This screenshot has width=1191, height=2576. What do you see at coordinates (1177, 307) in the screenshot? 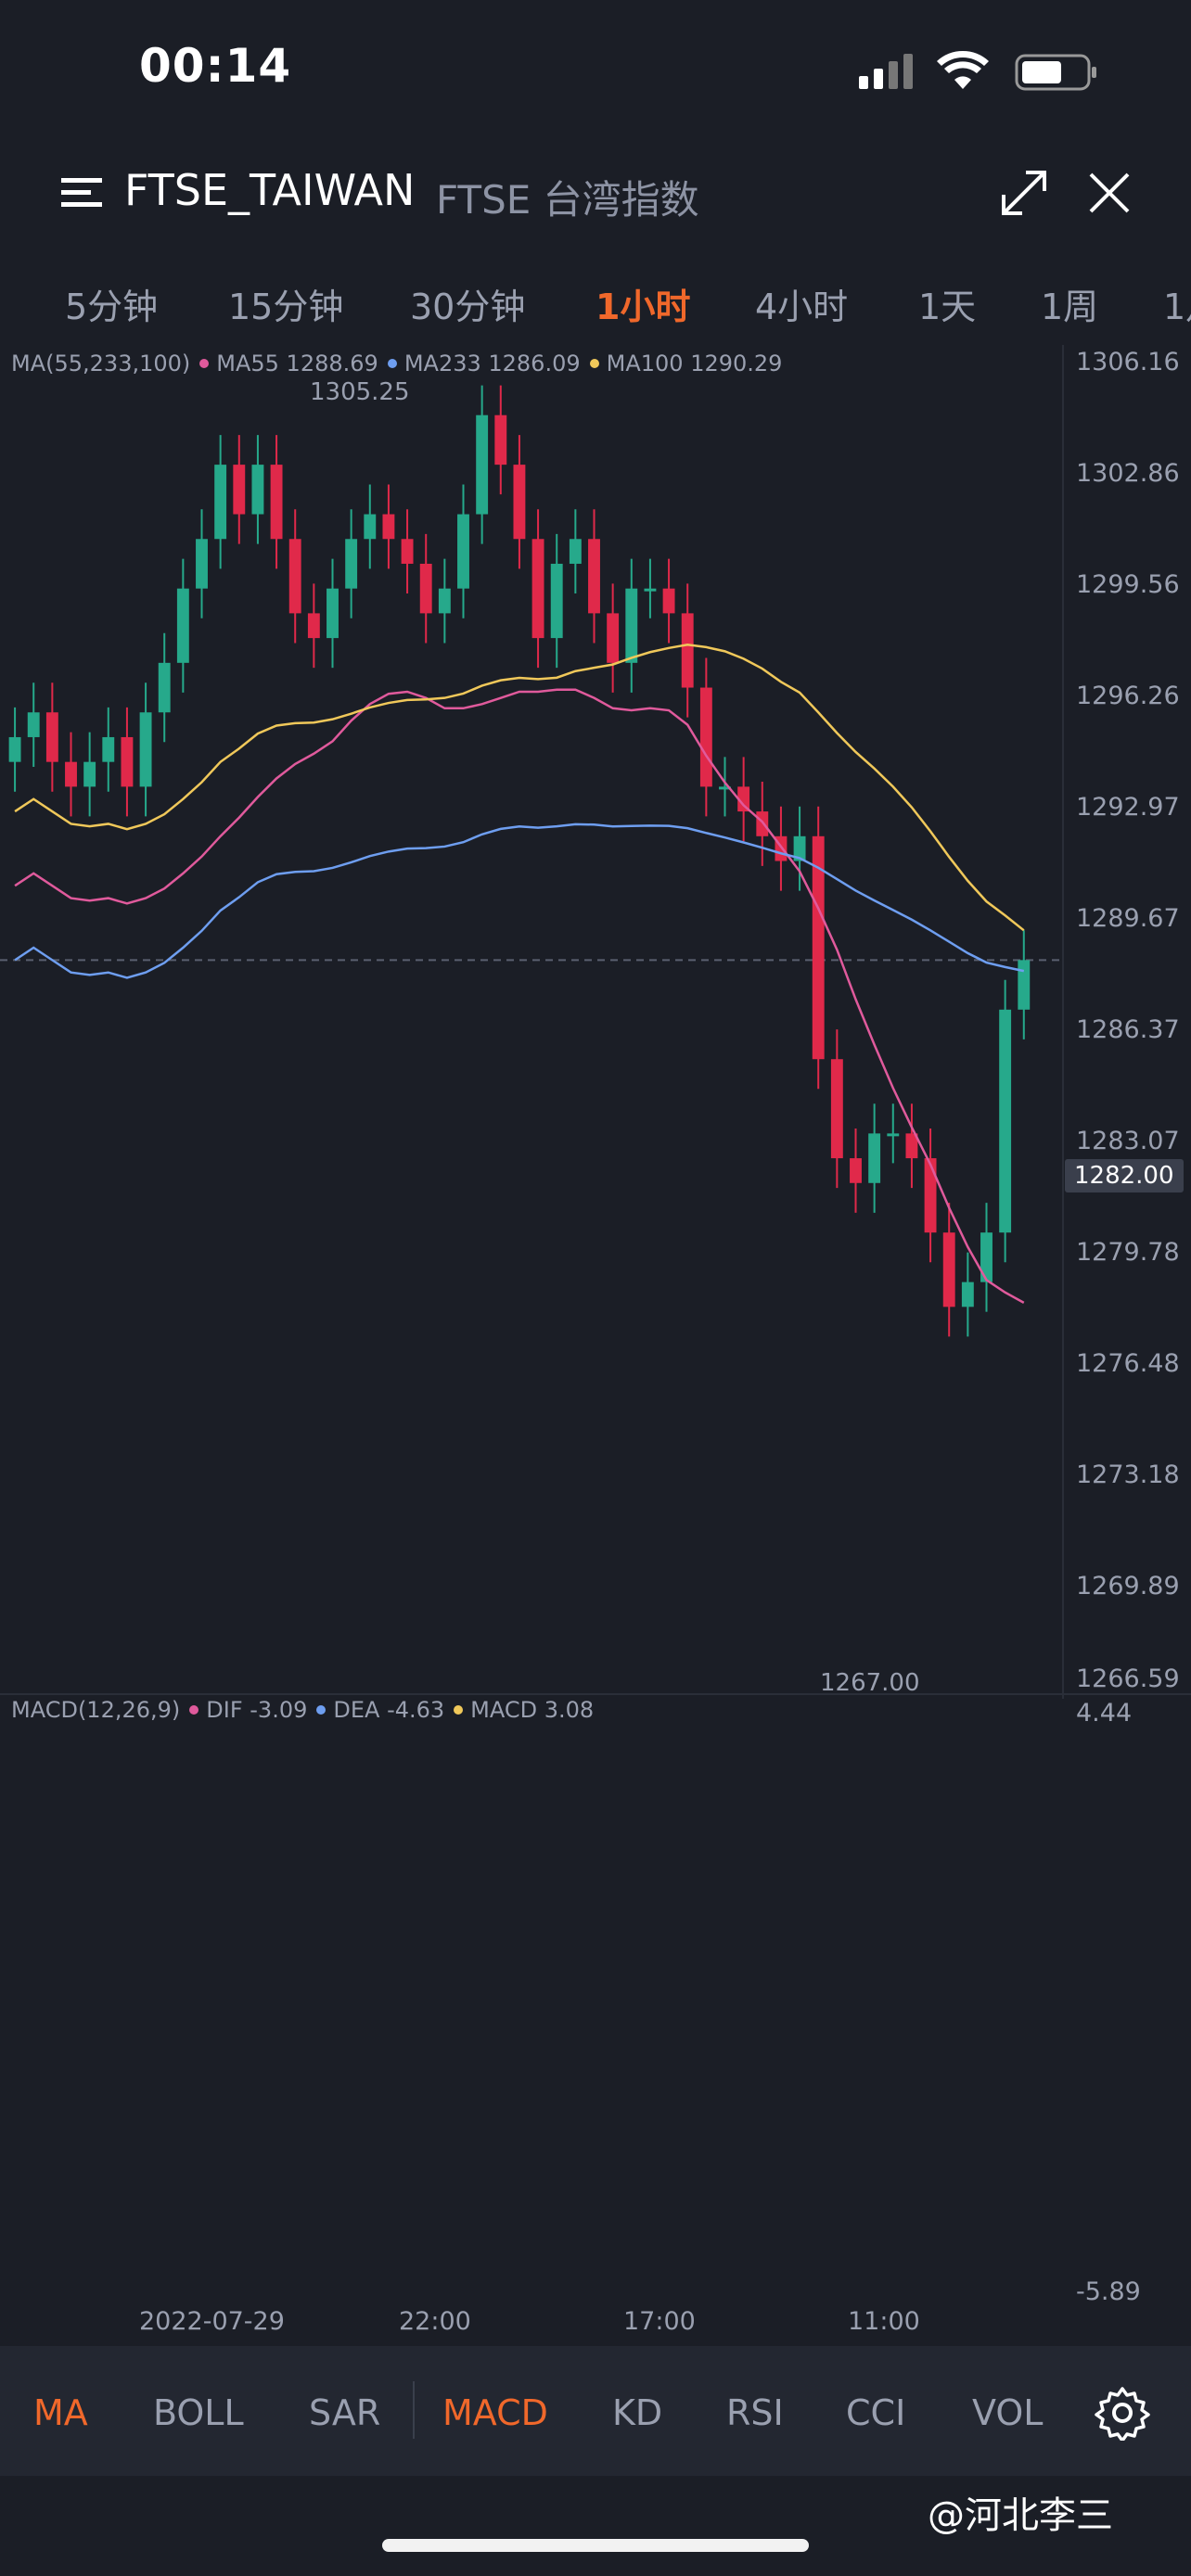
I see `tab-1mo: 1月` at bounding box center [1177, 307].